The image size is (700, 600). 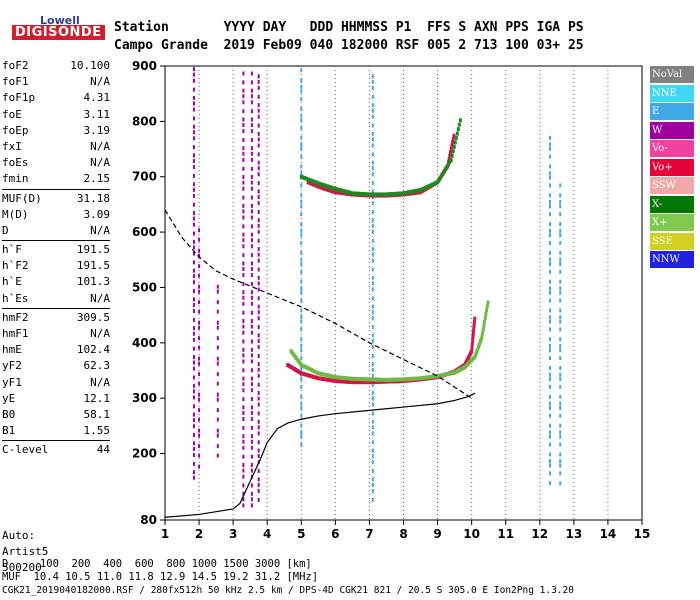 What do you see at coordinates (56, 350) in the screenshot?
I see `param-row: hmE 102.4` at bounding box center [56, 350].